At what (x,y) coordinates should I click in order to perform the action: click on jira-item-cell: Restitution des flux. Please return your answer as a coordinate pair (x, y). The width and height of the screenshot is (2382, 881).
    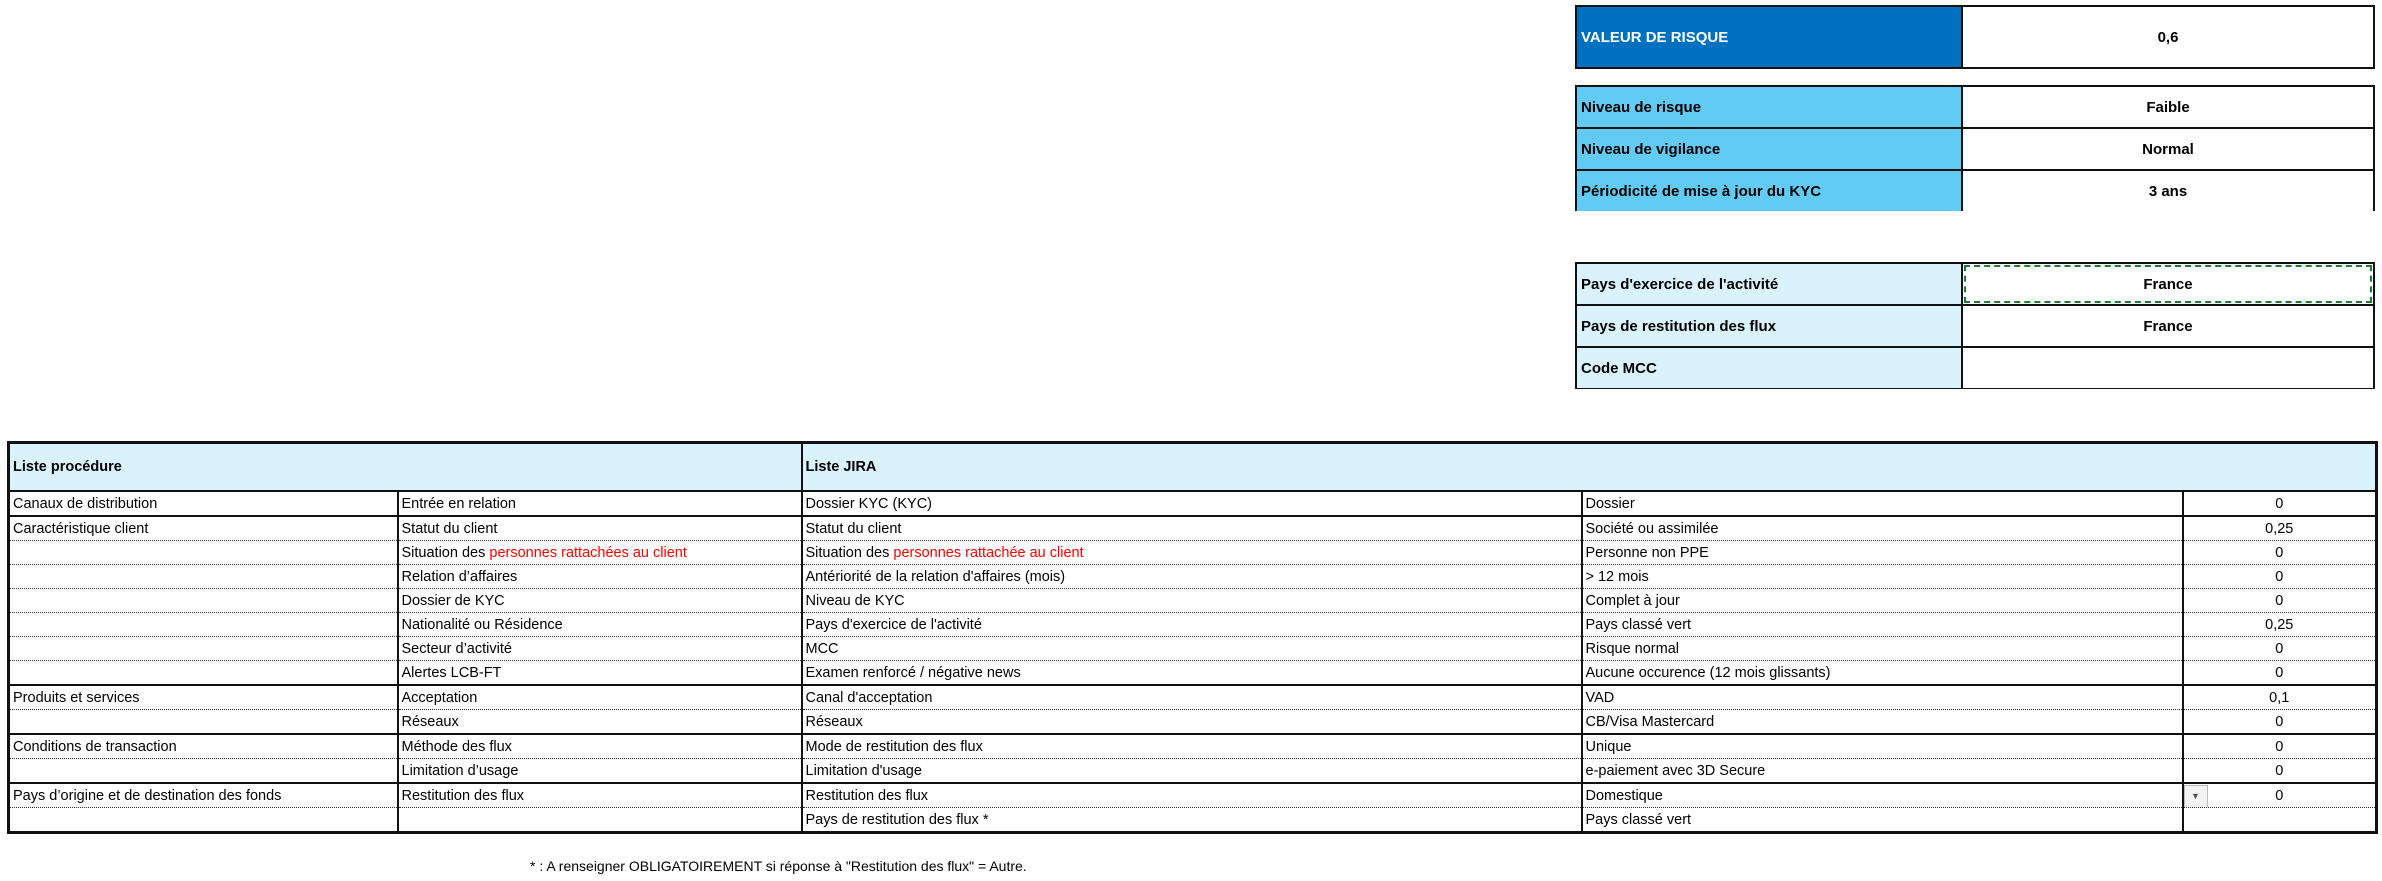
    Looking at the image, I should click on (1191, 795).